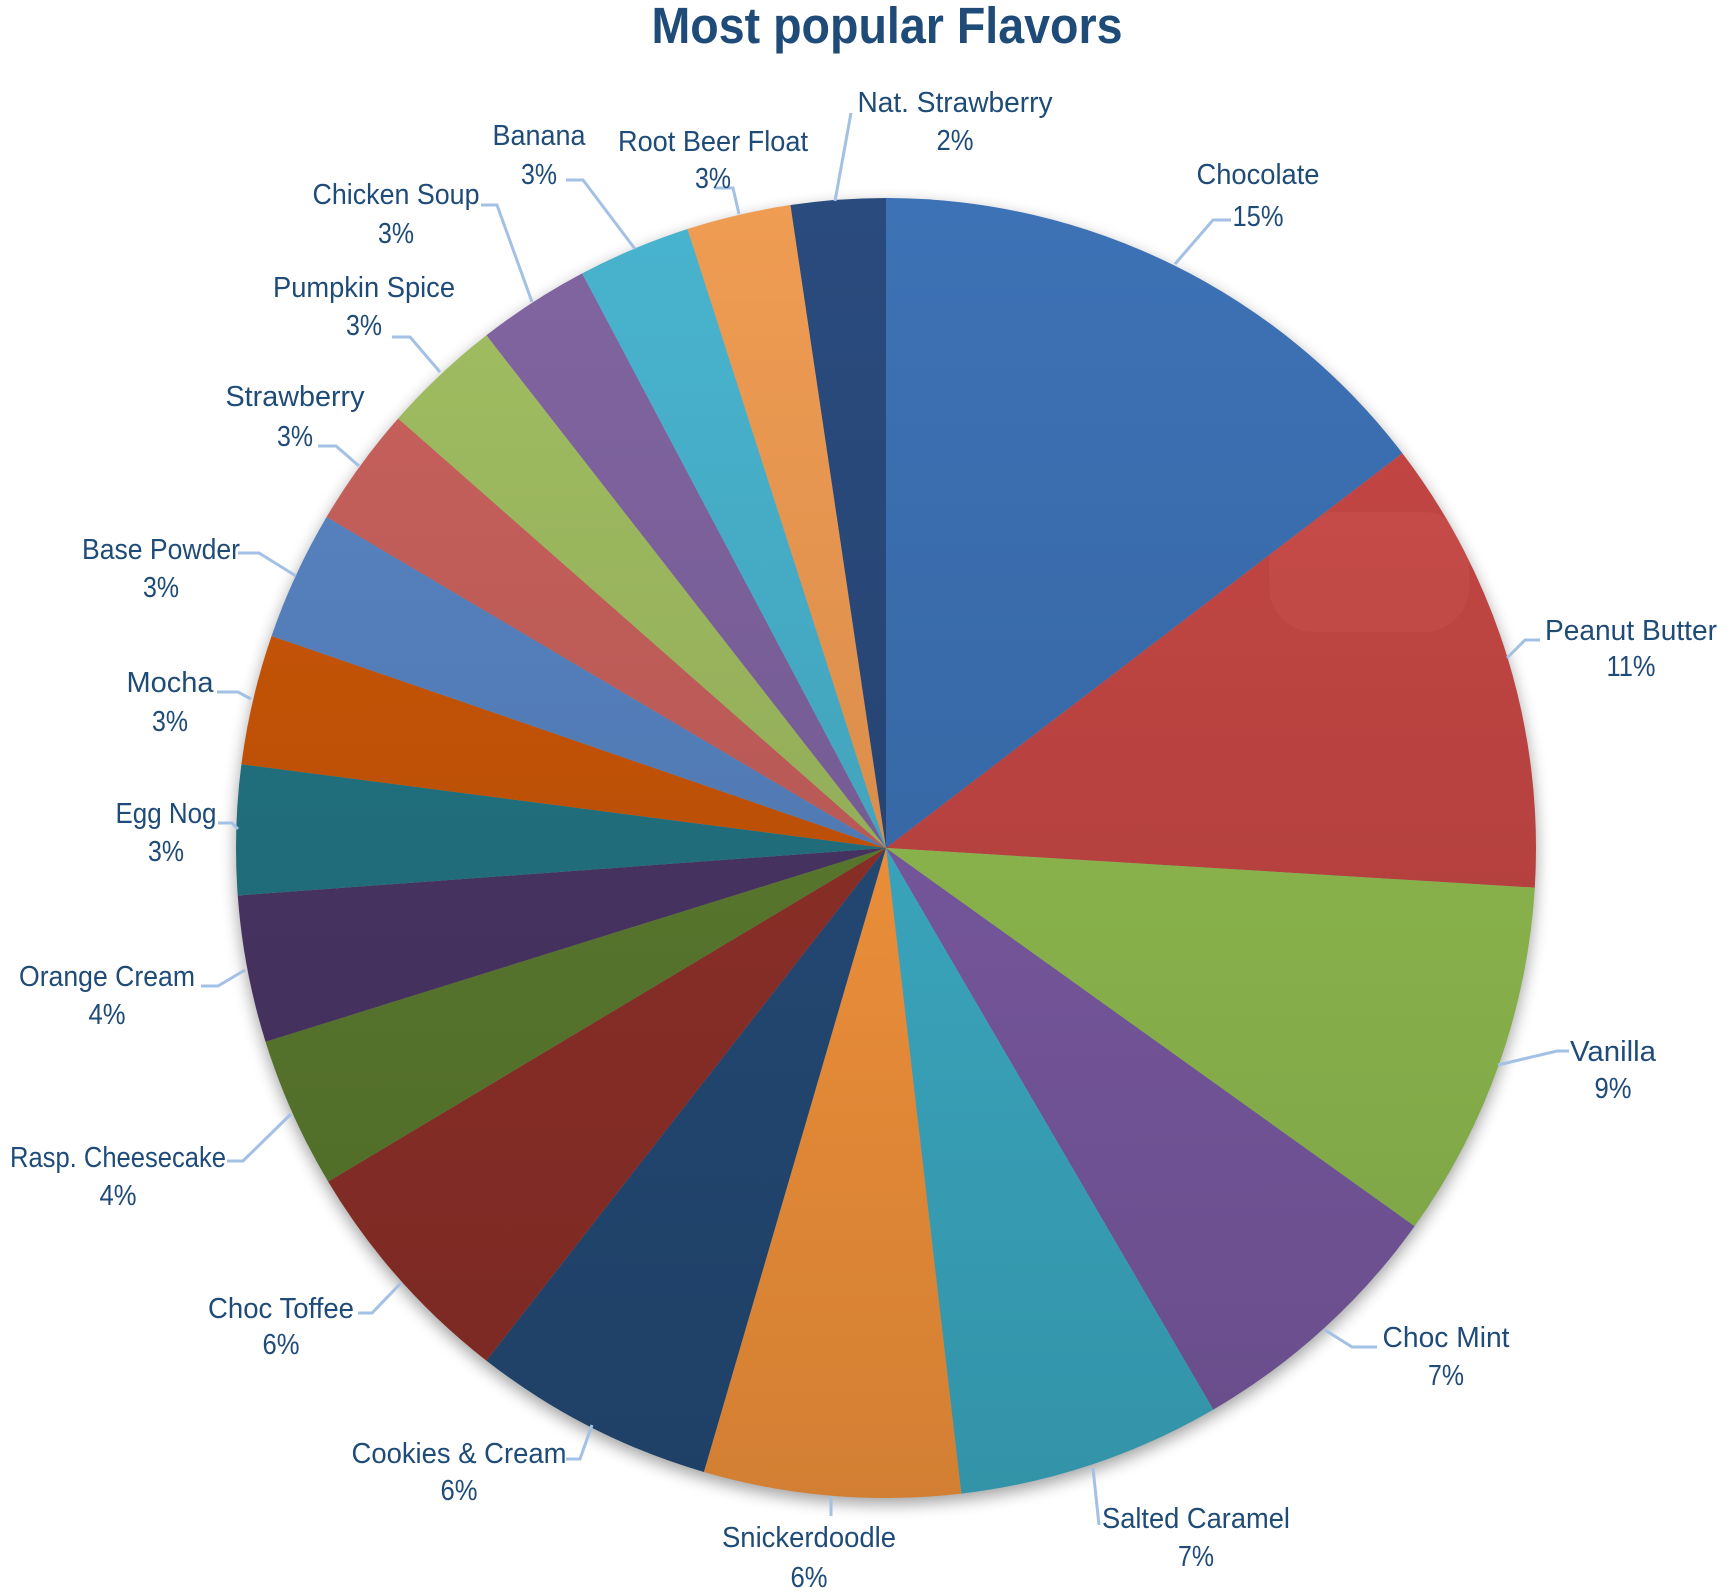 This screenshot has height=1596, width=1731. I want to click on svg-text: Choc Mint, so click(1446, 1338).